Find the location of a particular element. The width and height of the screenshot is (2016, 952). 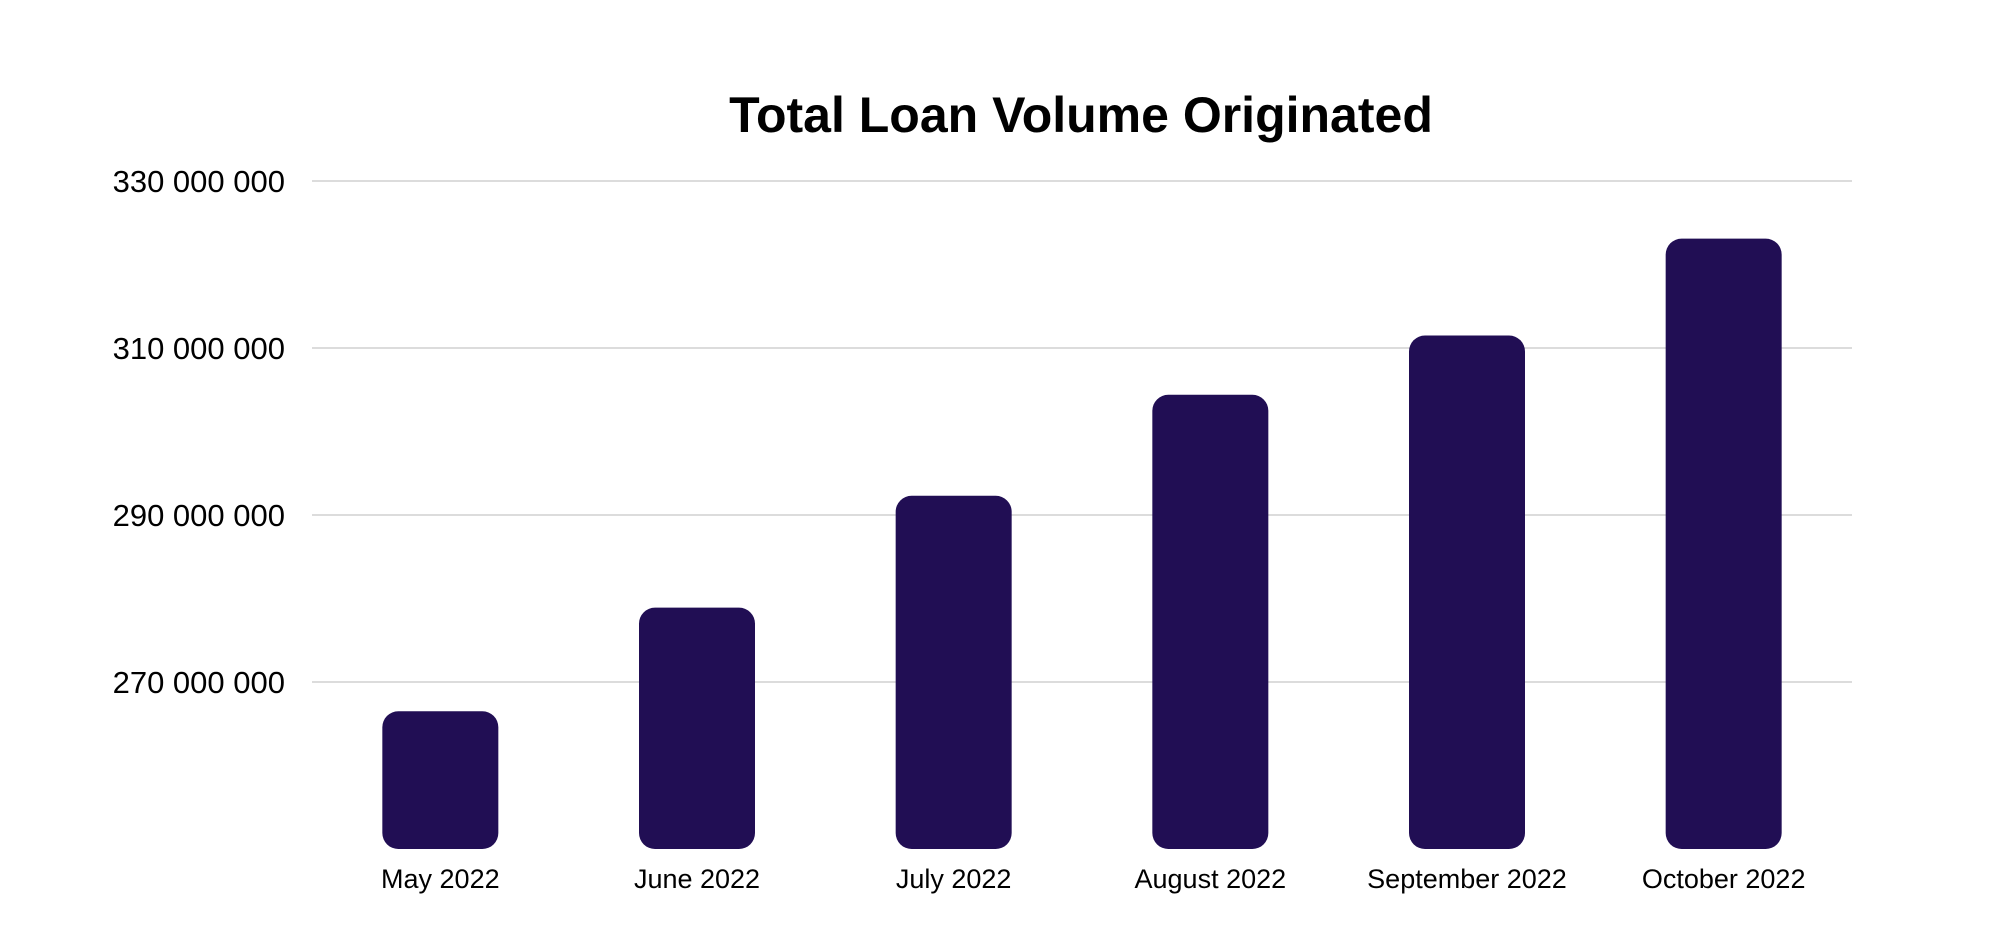

x-category-label: September 2022 is located at coordinates (1467, 879).